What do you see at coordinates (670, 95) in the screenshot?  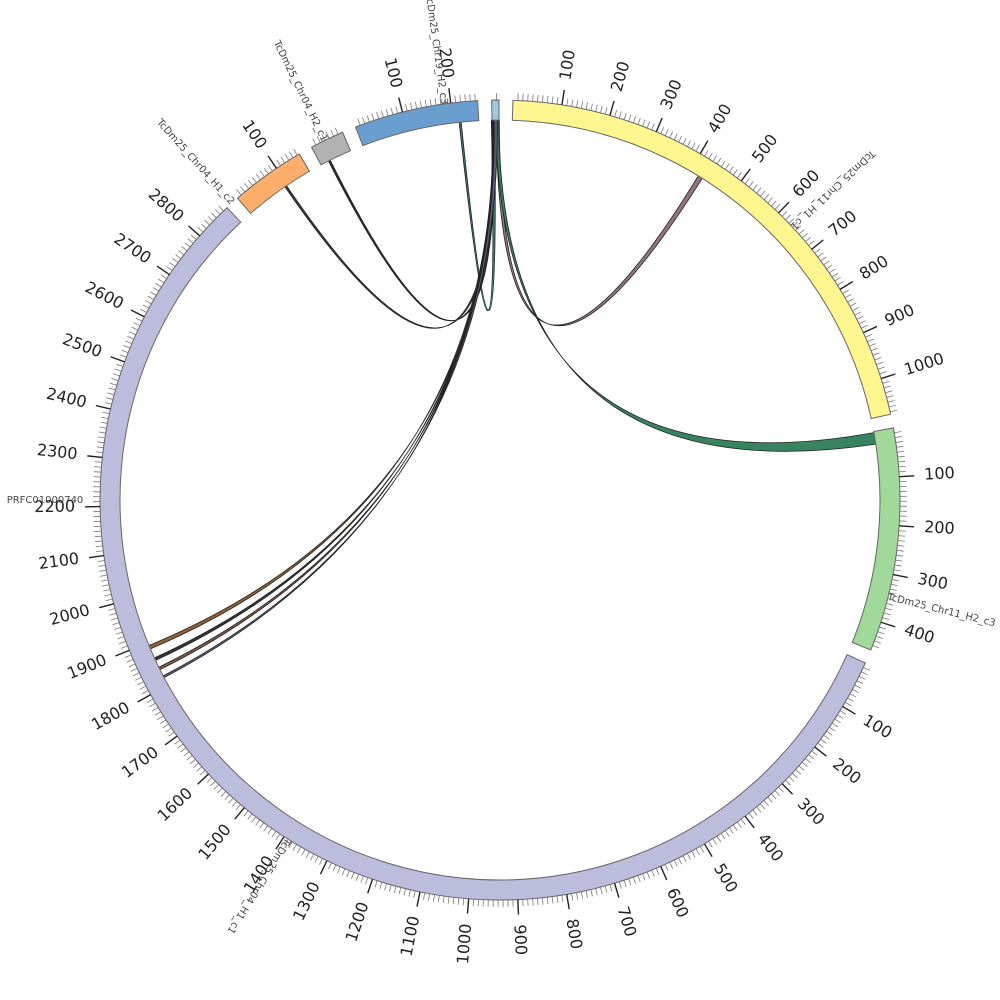 I see `tick-label: 300` at bounding box center [670, 95].